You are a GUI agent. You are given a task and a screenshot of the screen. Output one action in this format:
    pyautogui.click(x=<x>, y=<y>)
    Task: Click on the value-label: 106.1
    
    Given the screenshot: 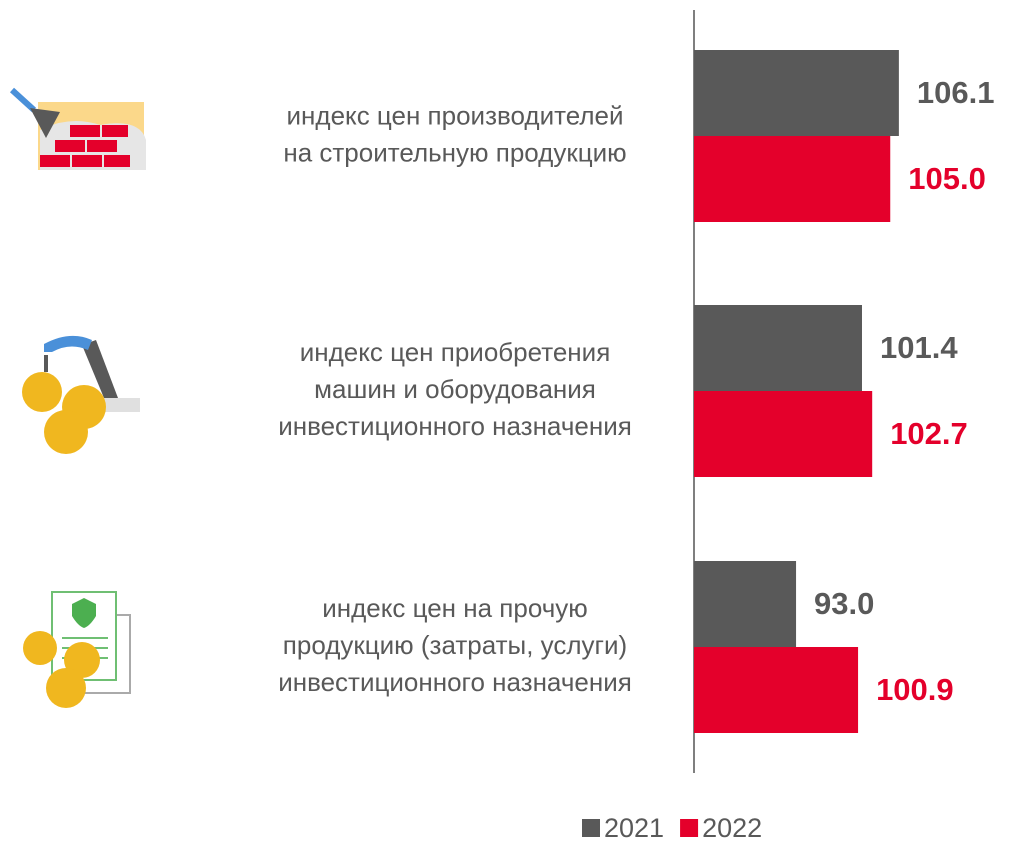 What is the action you would take?
    pyautogui.click(x=956, y=92)
    